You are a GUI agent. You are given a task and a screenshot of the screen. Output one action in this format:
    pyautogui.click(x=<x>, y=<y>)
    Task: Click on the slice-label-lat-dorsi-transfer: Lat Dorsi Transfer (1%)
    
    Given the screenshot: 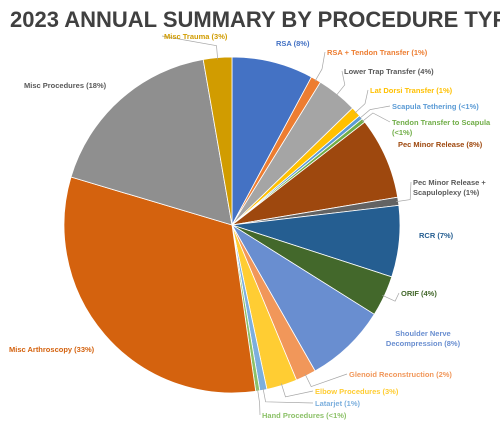 What is the action you would take?
    pyautogui.click(x=411, y=90)
    